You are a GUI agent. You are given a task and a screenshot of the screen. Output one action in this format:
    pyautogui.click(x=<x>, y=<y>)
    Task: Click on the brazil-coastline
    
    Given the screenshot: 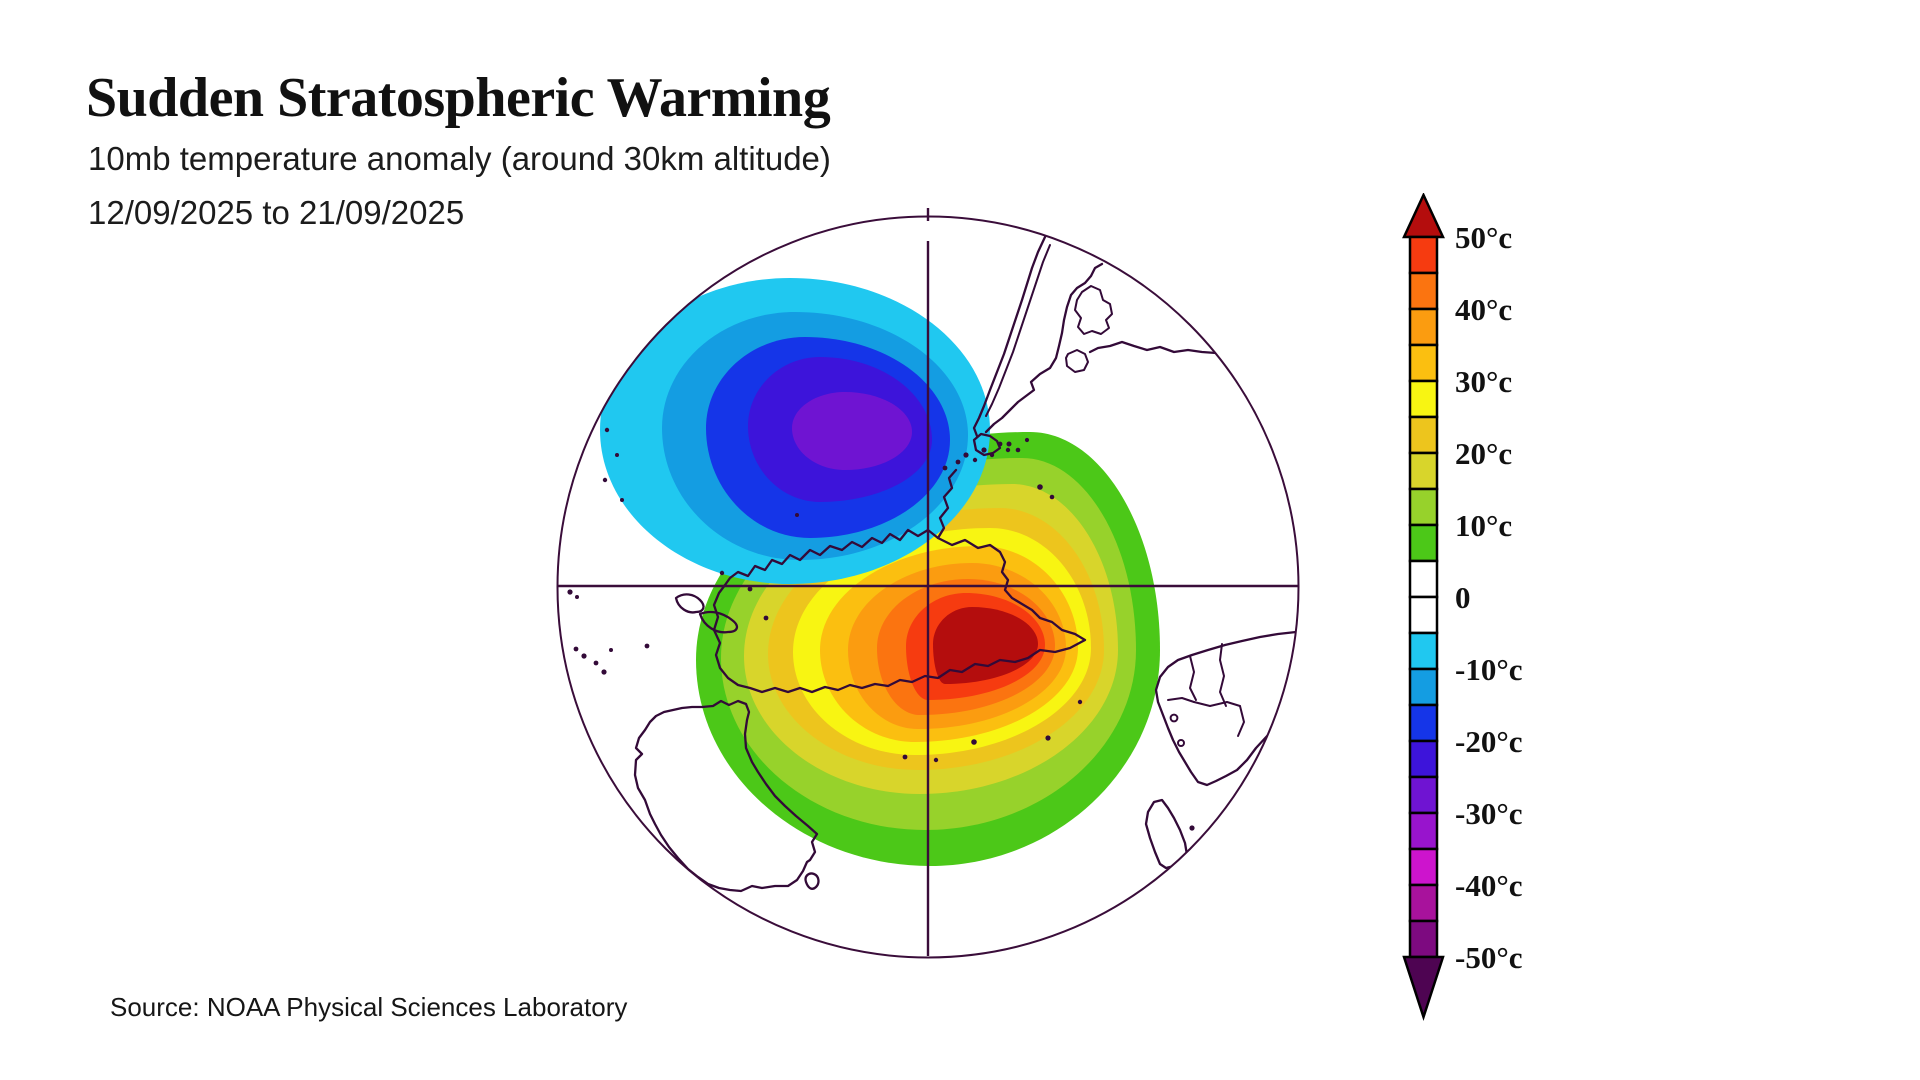 What is the action you would take?
    pyautogui.click(x=1153, y=347)
    